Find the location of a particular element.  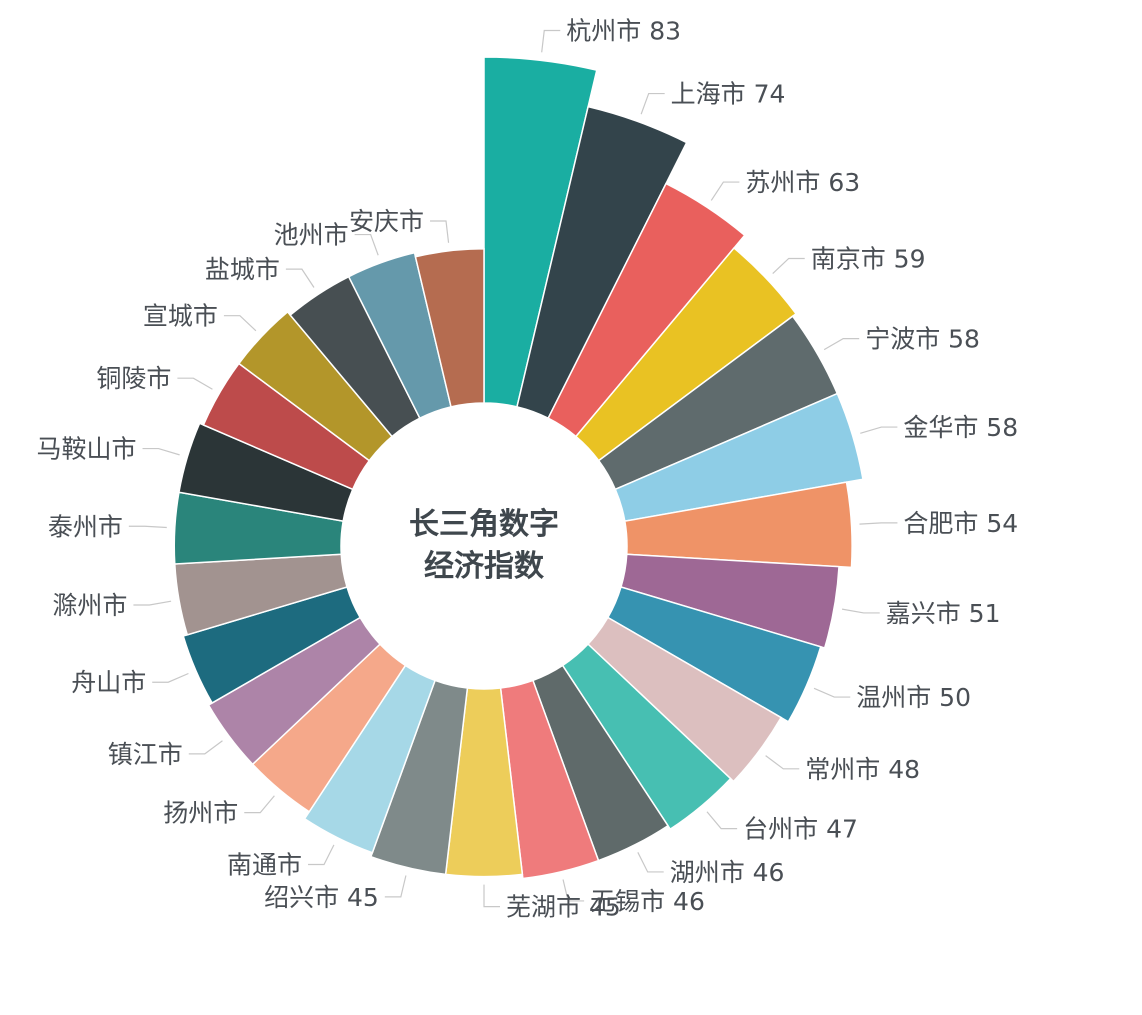

leader-line-无锡市 is located at coordinates (573, 890).